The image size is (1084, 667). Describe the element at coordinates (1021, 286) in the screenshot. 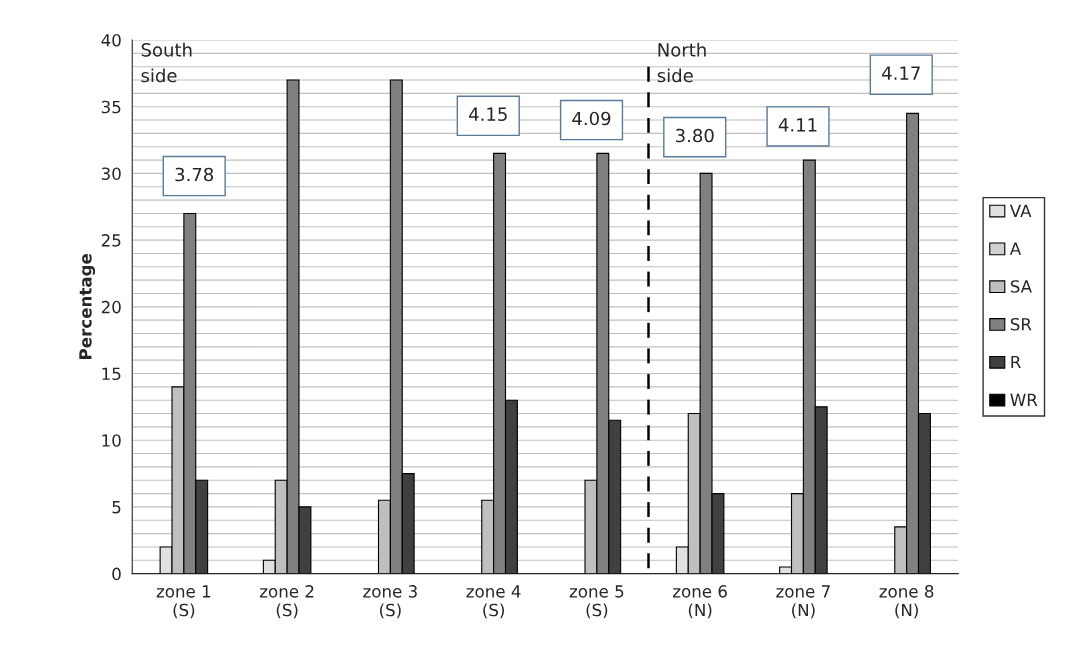

I see `legend-label: SA` at that location.